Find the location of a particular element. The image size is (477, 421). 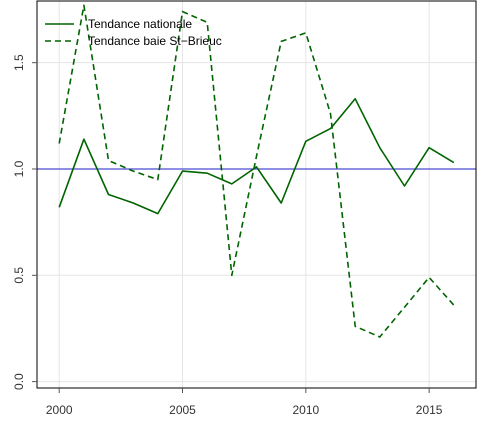

x-tick-label: 2015 is located at coordinates (429, 410).